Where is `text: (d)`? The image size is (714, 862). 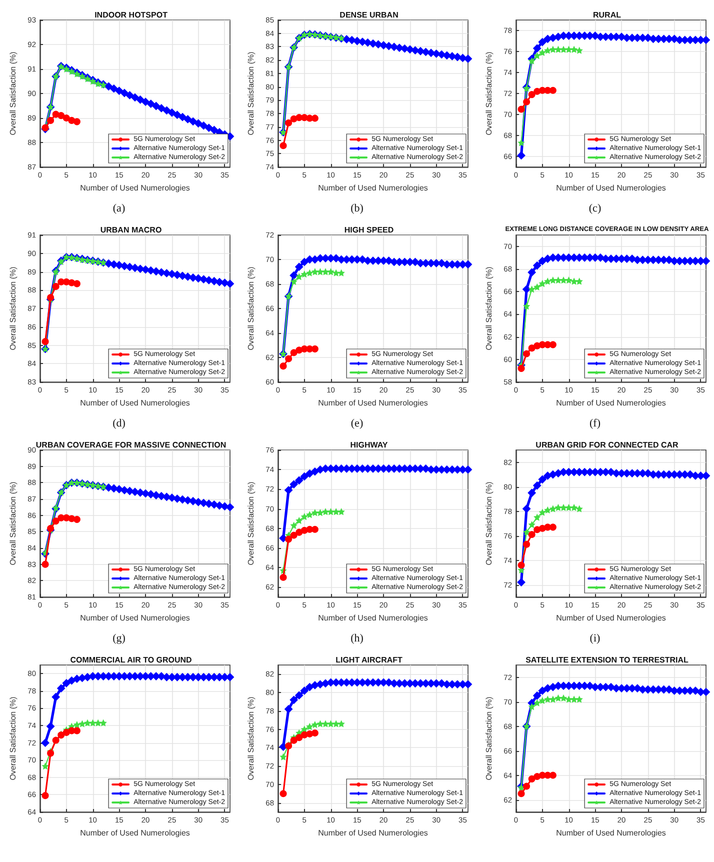
text: (d) is located at coordinates (119, 424).